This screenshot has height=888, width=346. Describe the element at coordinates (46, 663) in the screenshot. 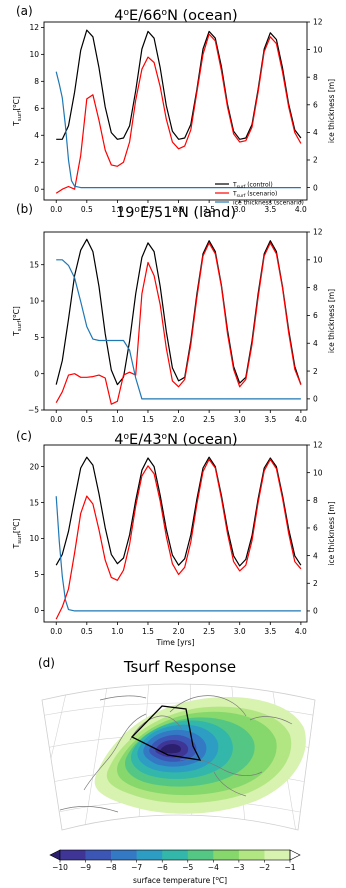

I see `panel-d-label: (d)` at that location.